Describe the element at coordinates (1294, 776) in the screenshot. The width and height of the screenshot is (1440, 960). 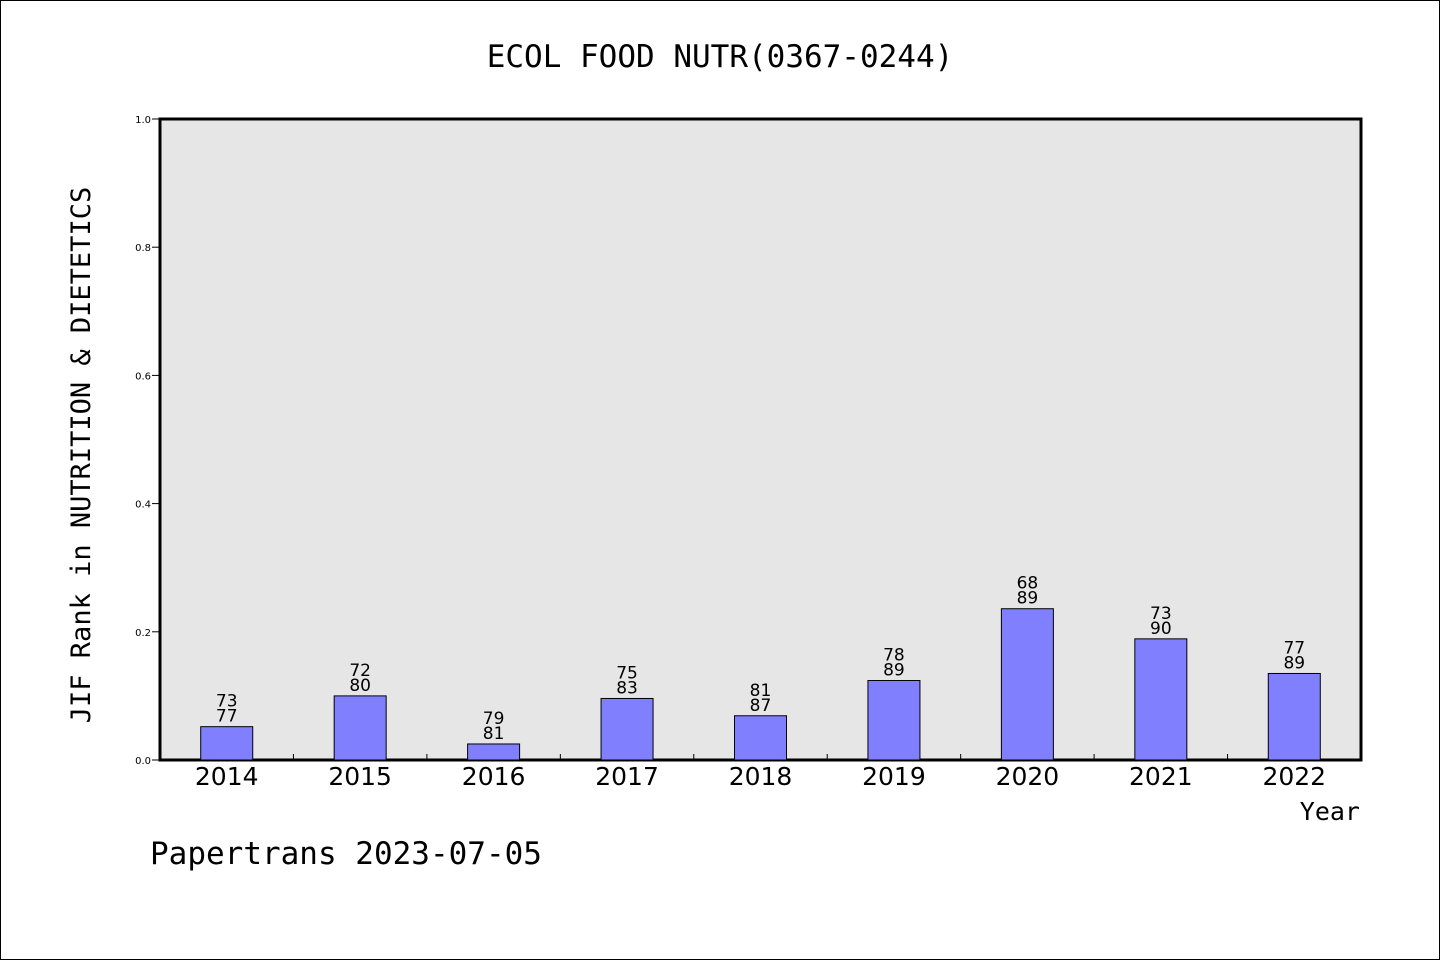
I see `x-tick-label: 2022` at that location.